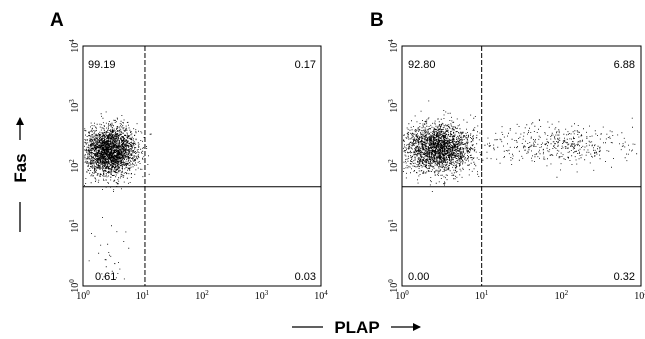  I want to click on y-tick-labels-b: 10⁰ 10¹ 10² 10³ 10⁴, so click(393, 166).